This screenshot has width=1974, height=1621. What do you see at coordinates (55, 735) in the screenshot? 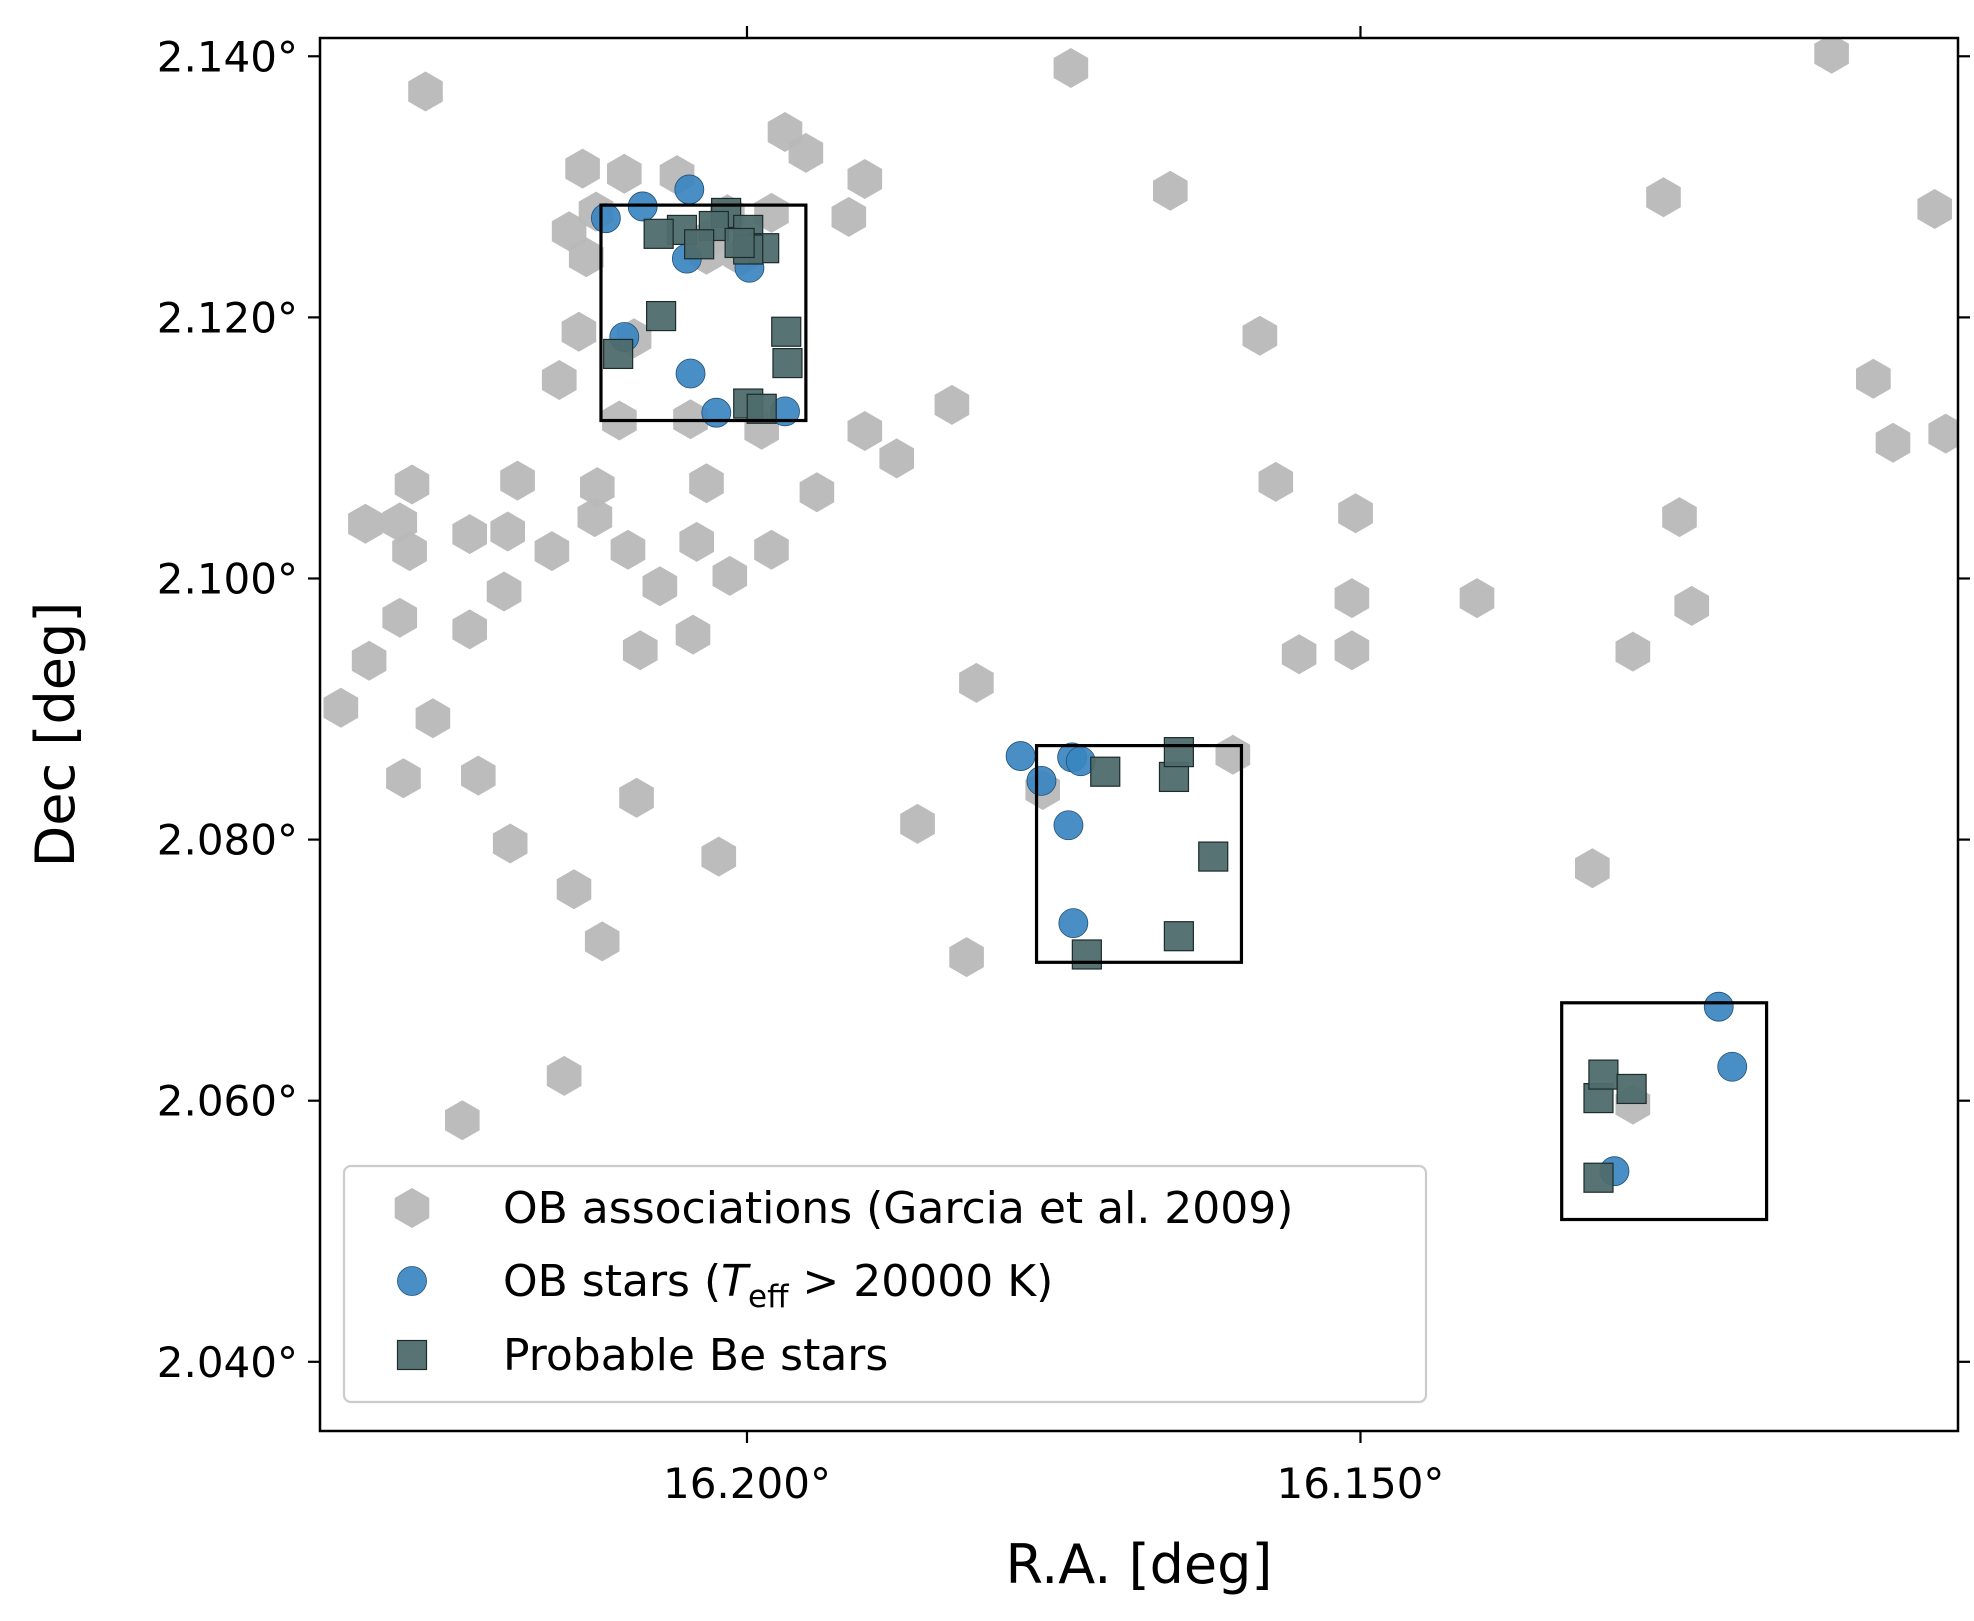
I see `y-axis-title: Dec [deg]` at bounding box center [55, 735].